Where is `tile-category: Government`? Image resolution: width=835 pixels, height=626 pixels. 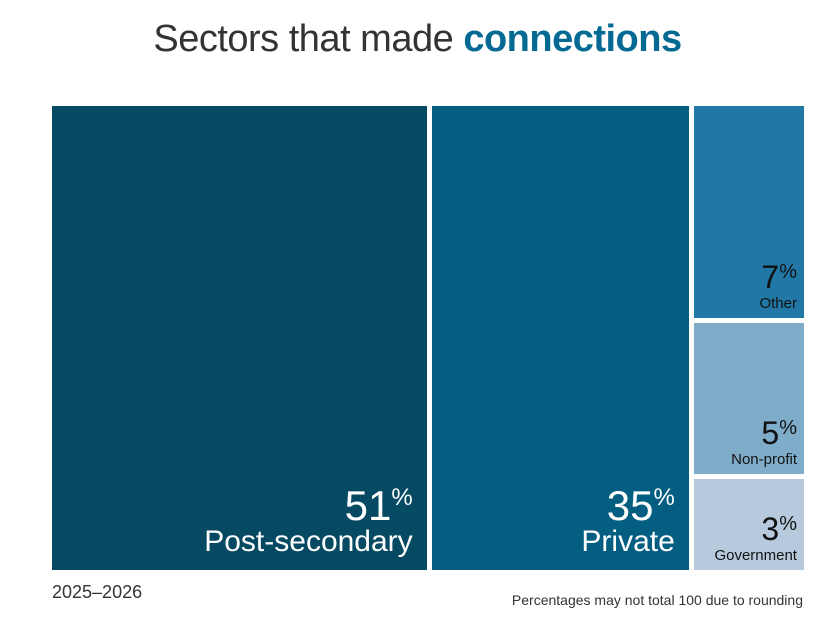
tile-category: Government is located at coordinates (755, 555).